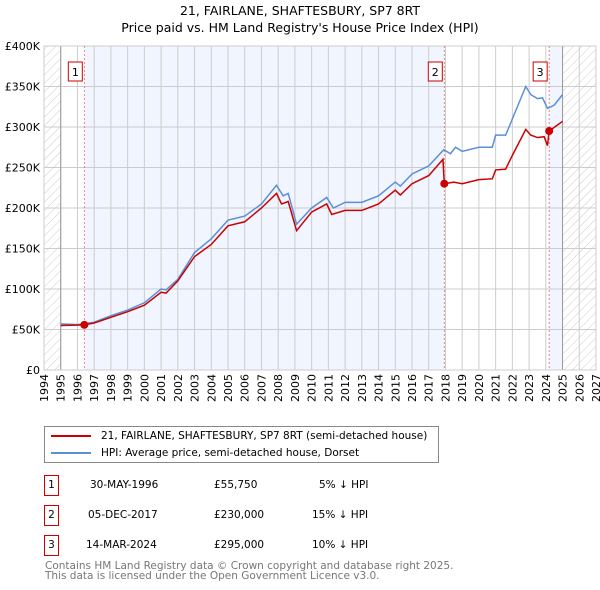 This screenshot has width=600, height=590. What do you see at coordinates (563, 388) in the screenshot?
I see `x-tick-label: 2025` at bounding box center [563, 388].